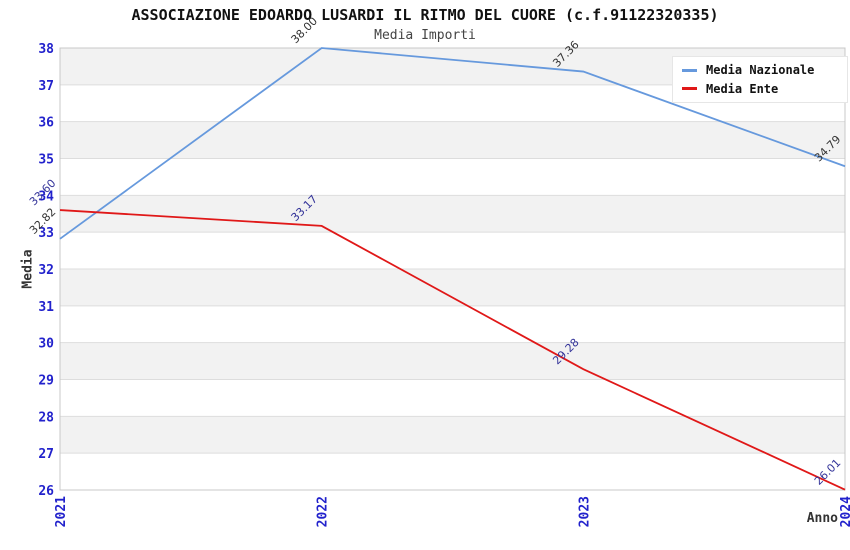 The width and height of the screenshot is (850, 550). I want to click on legend-label-media-nazionale: Media Nazionale, so click(760, 70).